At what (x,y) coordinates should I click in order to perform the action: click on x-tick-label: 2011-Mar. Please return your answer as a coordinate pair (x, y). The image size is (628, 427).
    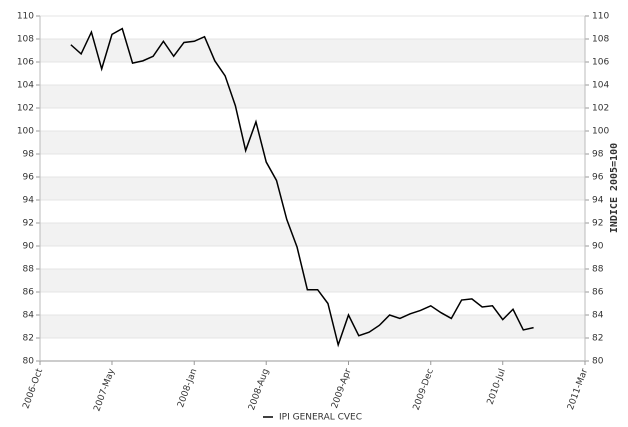
    Looking at the image, I should click on (578, 389).